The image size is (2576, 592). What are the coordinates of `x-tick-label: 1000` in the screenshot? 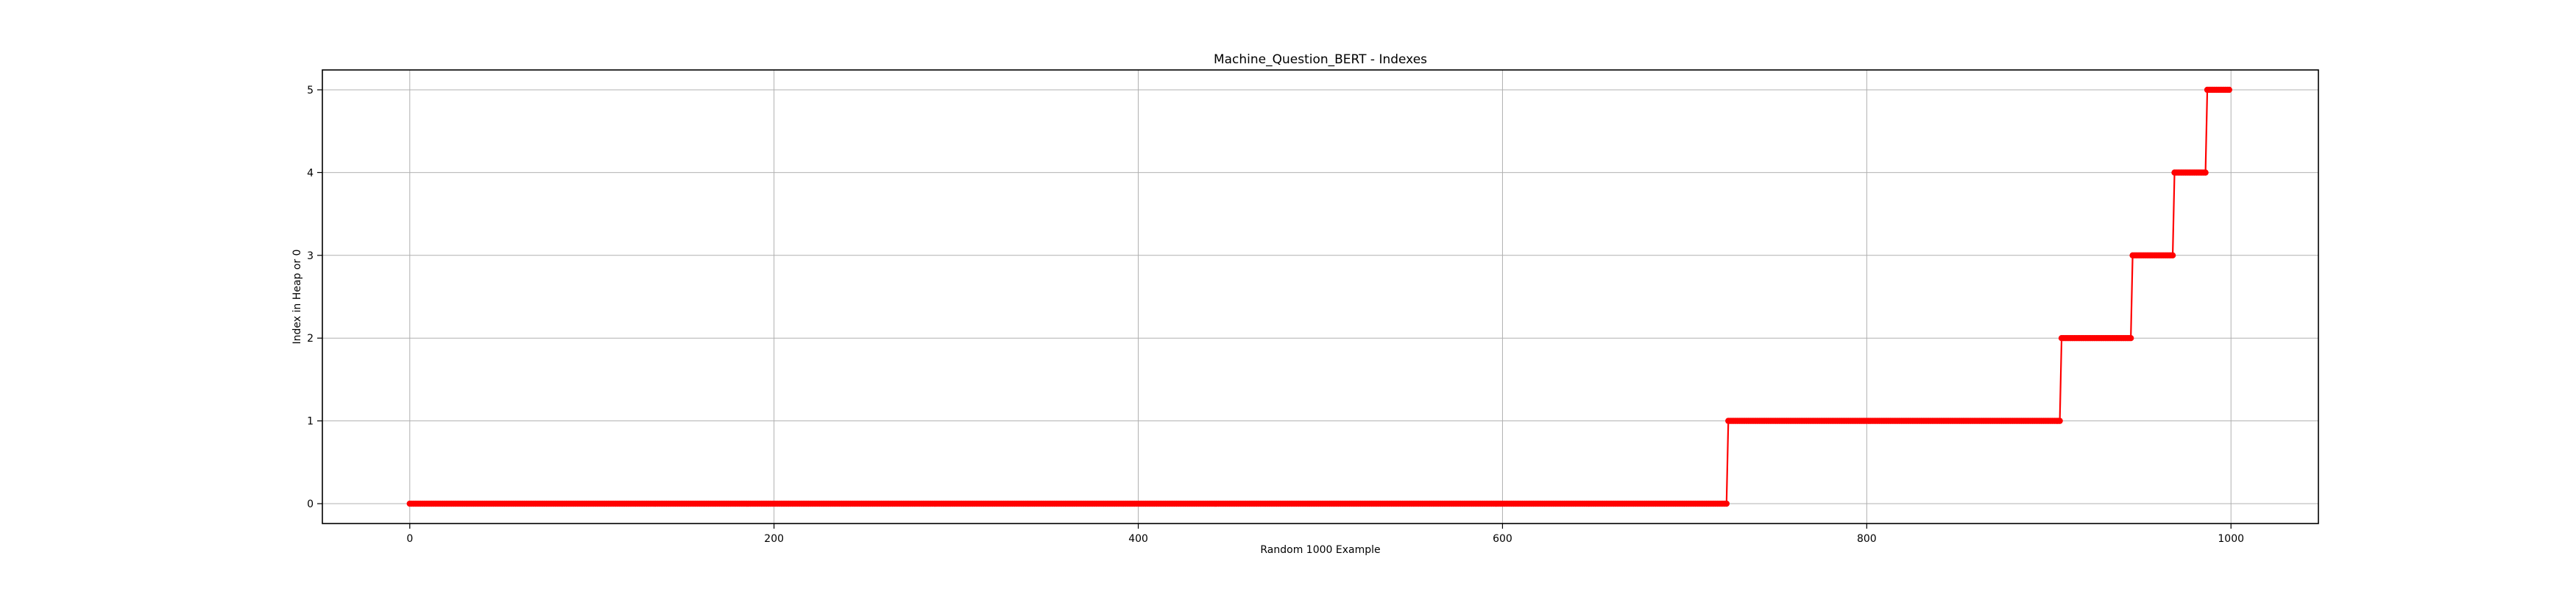 It's located at (2231, 539).